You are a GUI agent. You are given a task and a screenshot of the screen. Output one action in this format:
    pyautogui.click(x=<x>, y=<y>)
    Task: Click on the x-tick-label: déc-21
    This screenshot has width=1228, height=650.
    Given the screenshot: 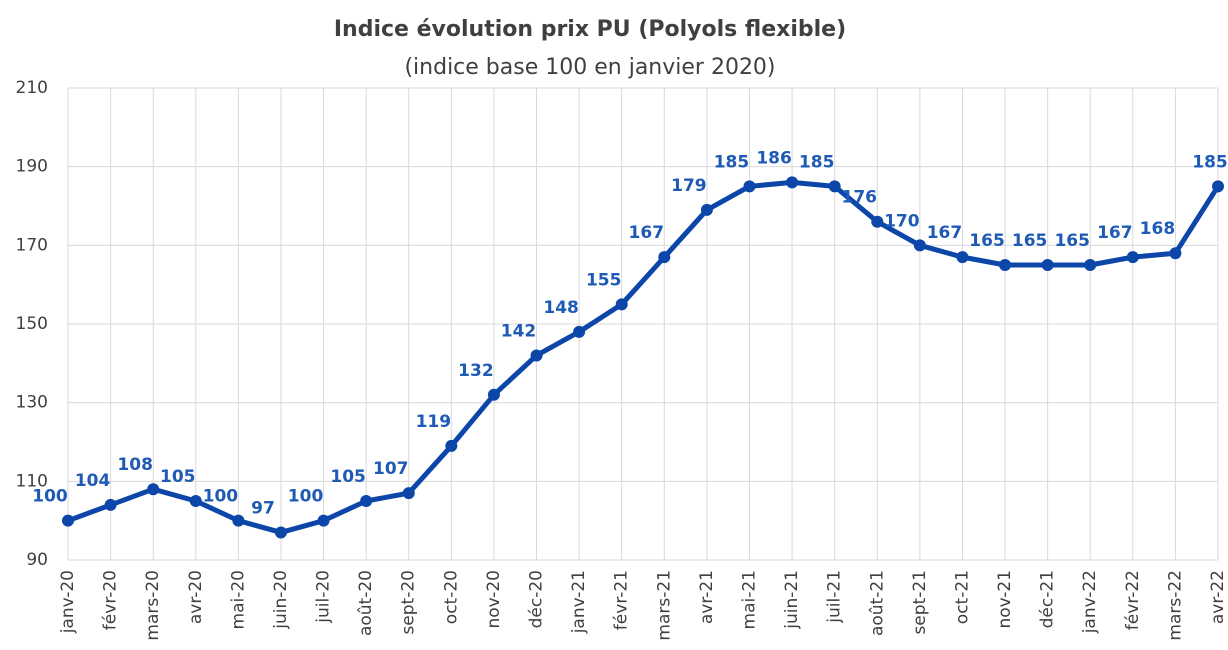 What is the action you would take?
    pyautogui.click(x=1048, y=599)
    